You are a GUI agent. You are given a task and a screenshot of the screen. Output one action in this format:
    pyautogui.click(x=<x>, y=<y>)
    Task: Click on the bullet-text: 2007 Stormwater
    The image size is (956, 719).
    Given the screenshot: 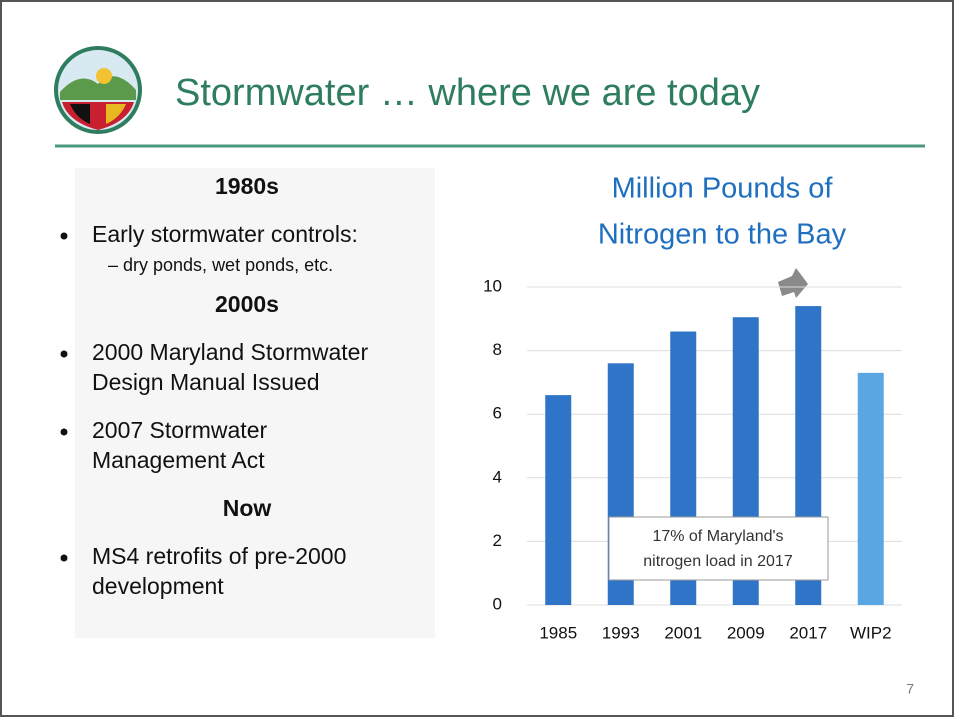 What is the action you would take?
    pyautogui.click(x=179, y=430)
    